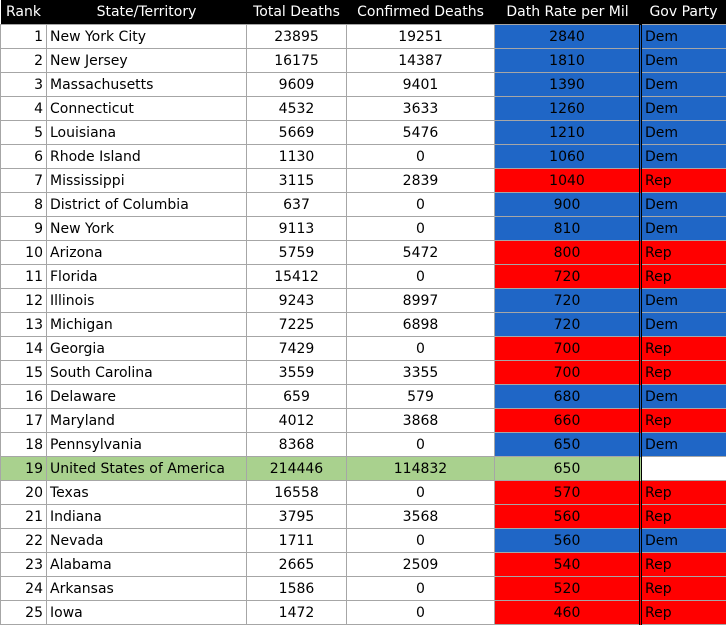 This screenshot has height=625, width=726. Describe the element at coordinates (568, 565) in the screenshot. I see `death-rate-cell: 540` at that location.